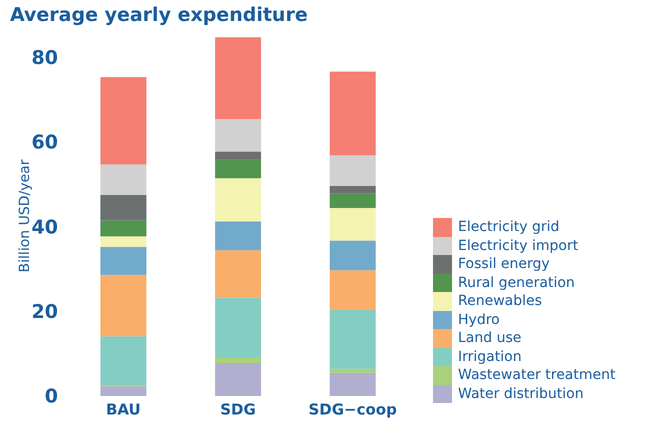 The height and width of the screenshot is (434, 664). What do you see at coordinates (51, 397) in the screenshot?
I see `y-tick-label: 0` at bounding box center [51, 397].